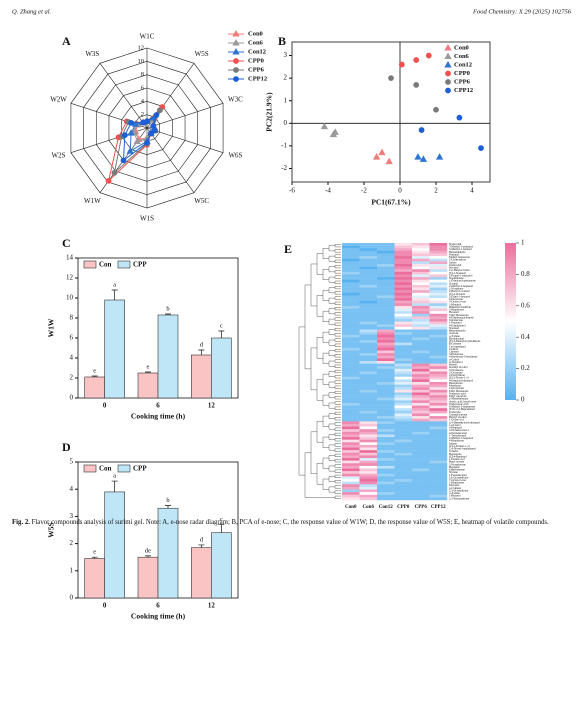 The width and height of the screenshot is (583, 716). I want to click on row-label: 1-Hexanol, so click(455, 304).